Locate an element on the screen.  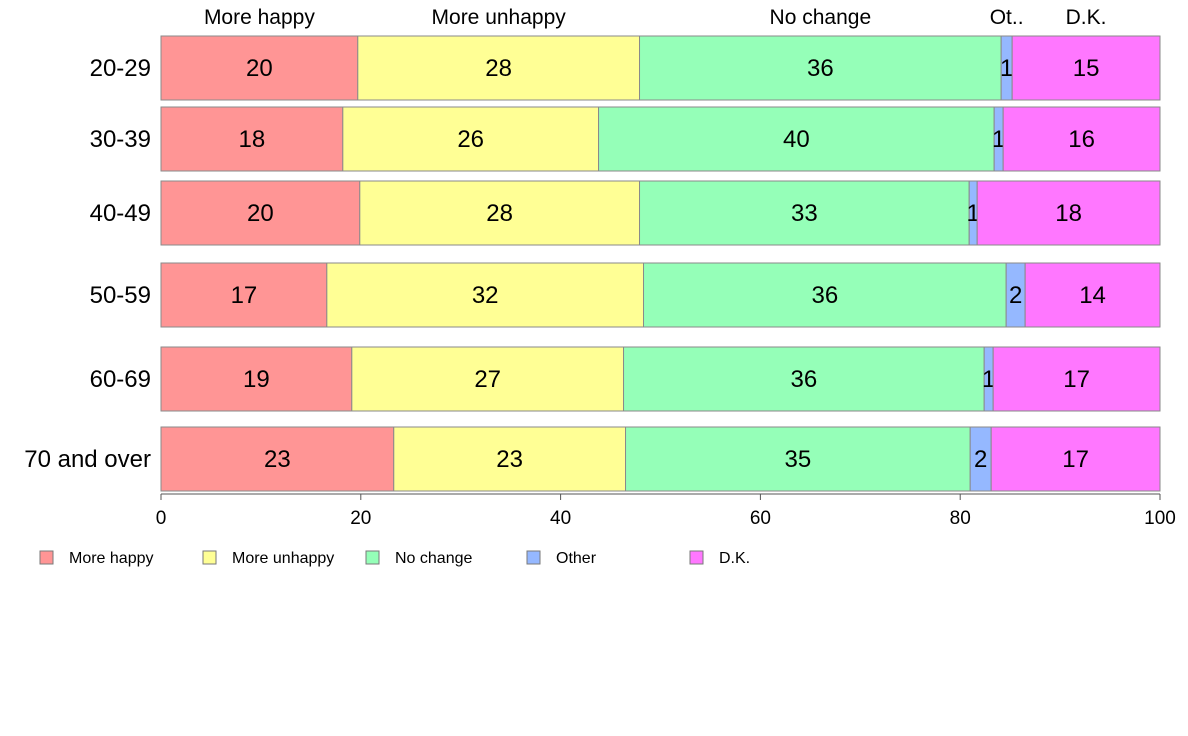
column-header: No change is located at coordinates (821, 17).